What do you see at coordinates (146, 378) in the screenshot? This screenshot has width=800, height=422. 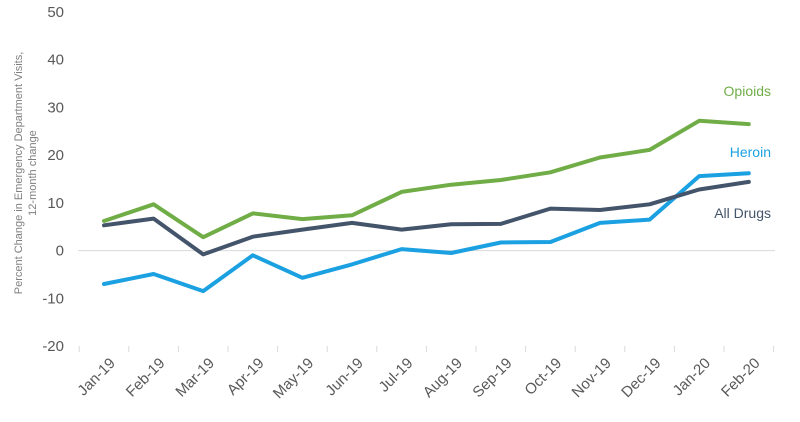 I see `x-category-label: Feb-19` at bounding box center [146, 378].